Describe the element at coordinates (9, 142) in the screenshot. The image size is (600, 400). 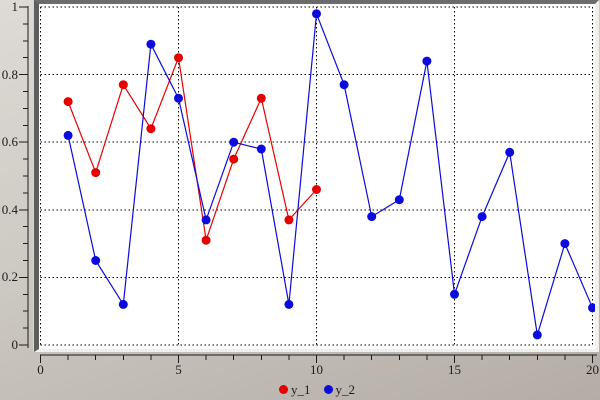
I see `y-tick-label: 0.6` at that location.